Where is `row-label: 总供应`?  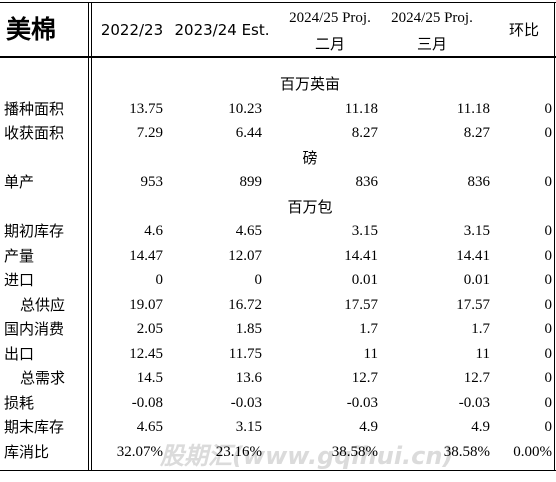 row-label: 总供应 is located at coordinates (43, 304).